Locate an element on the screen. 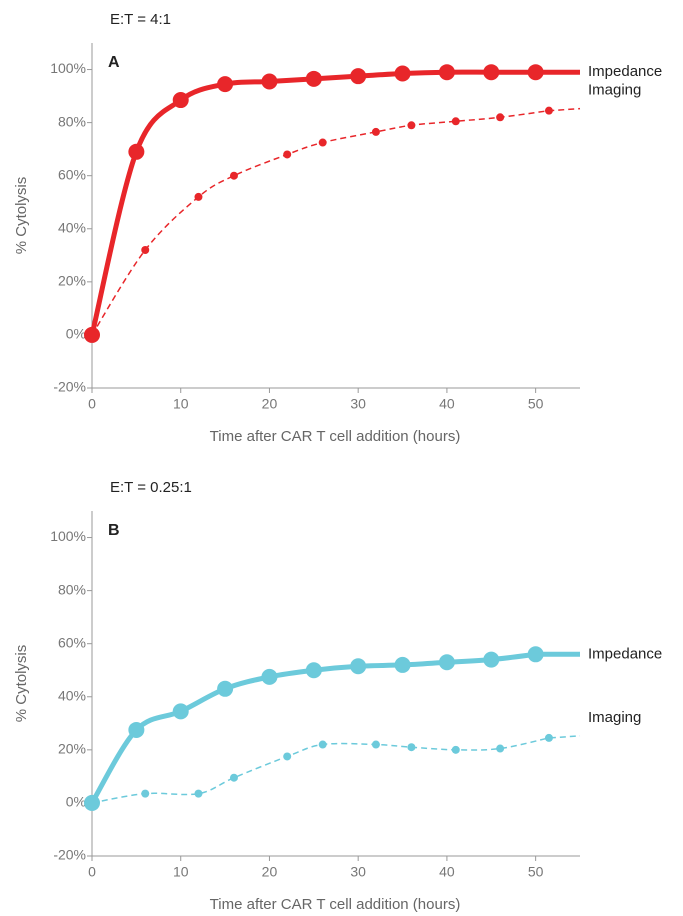 The height and width of the screenshot is (916, 683). subtitle: E:T = 0.25:1 is located at coordinates (151, 487).